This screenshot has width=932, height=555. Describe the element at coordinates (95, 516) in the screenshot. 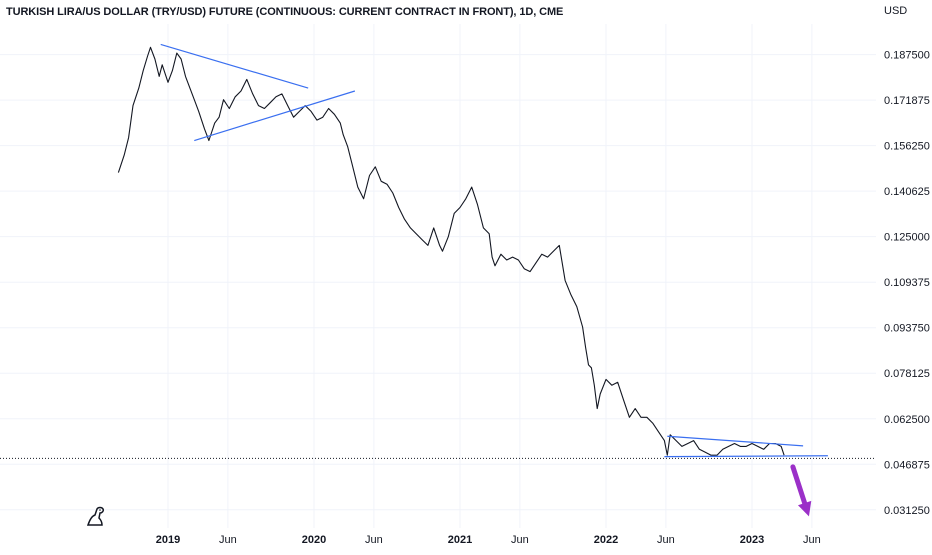

I see `tradingview-dino-logo` at that location.